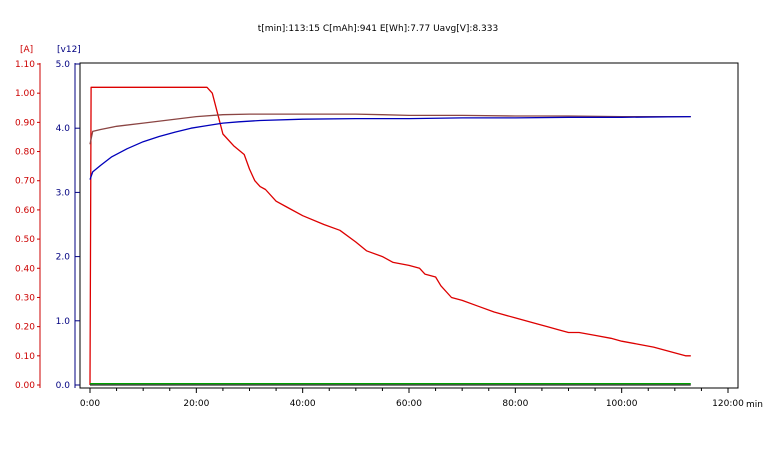 The width and height of the screenshot is (770, 467). I want to click on left-tick-label: 1.00, so click(25, 94).